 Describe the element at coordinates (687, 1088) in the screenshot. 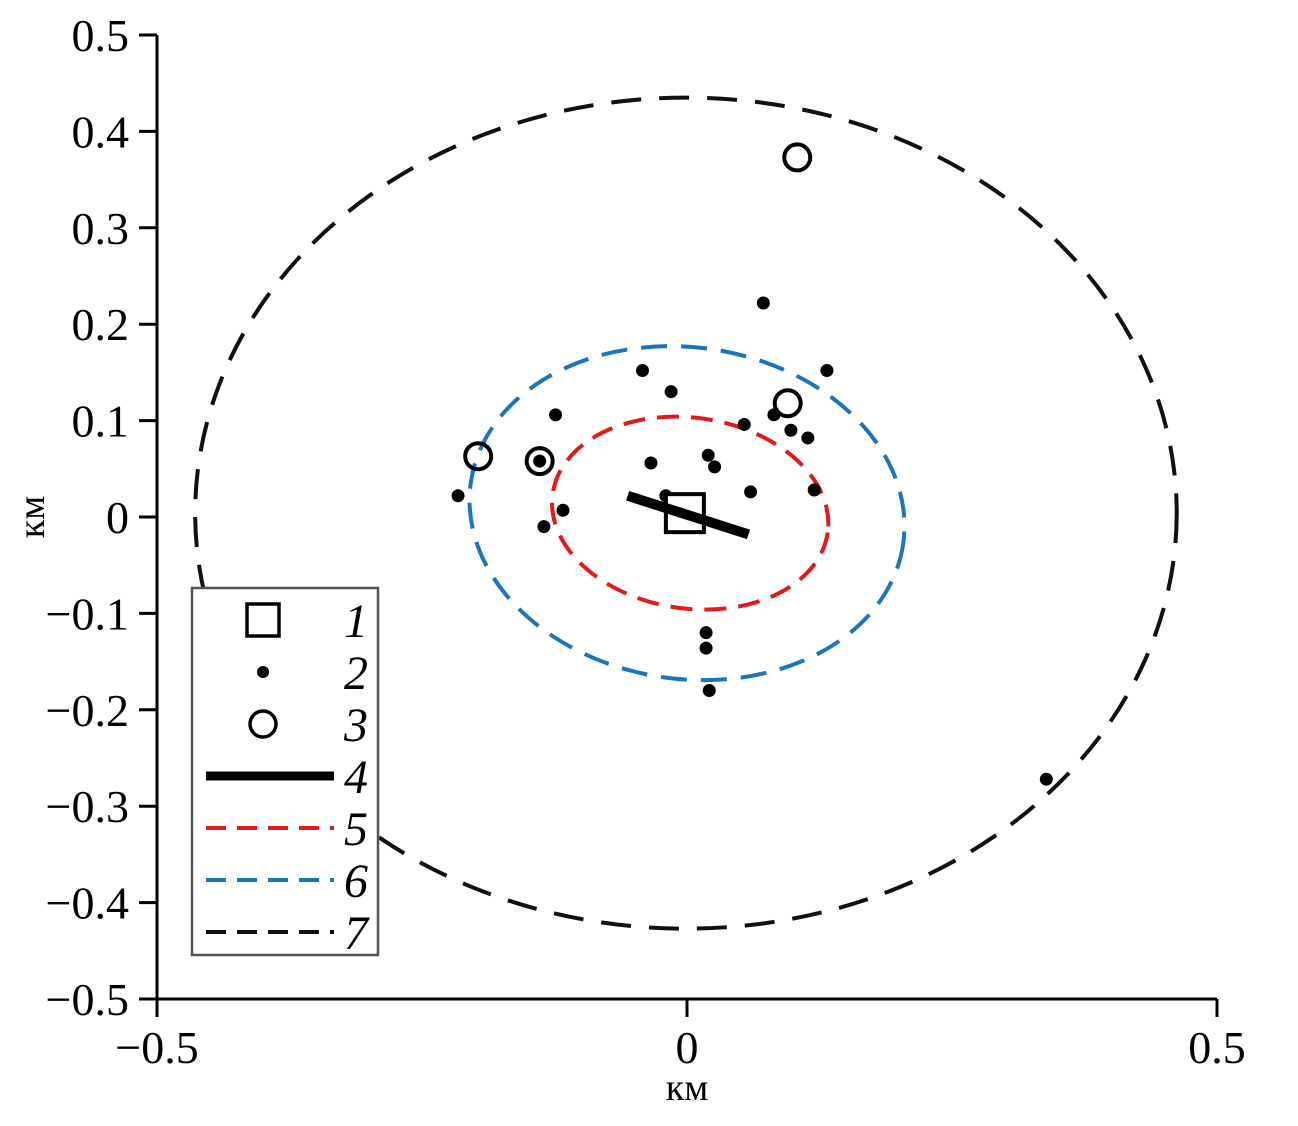

I see `x-axis-label: км` at that location.